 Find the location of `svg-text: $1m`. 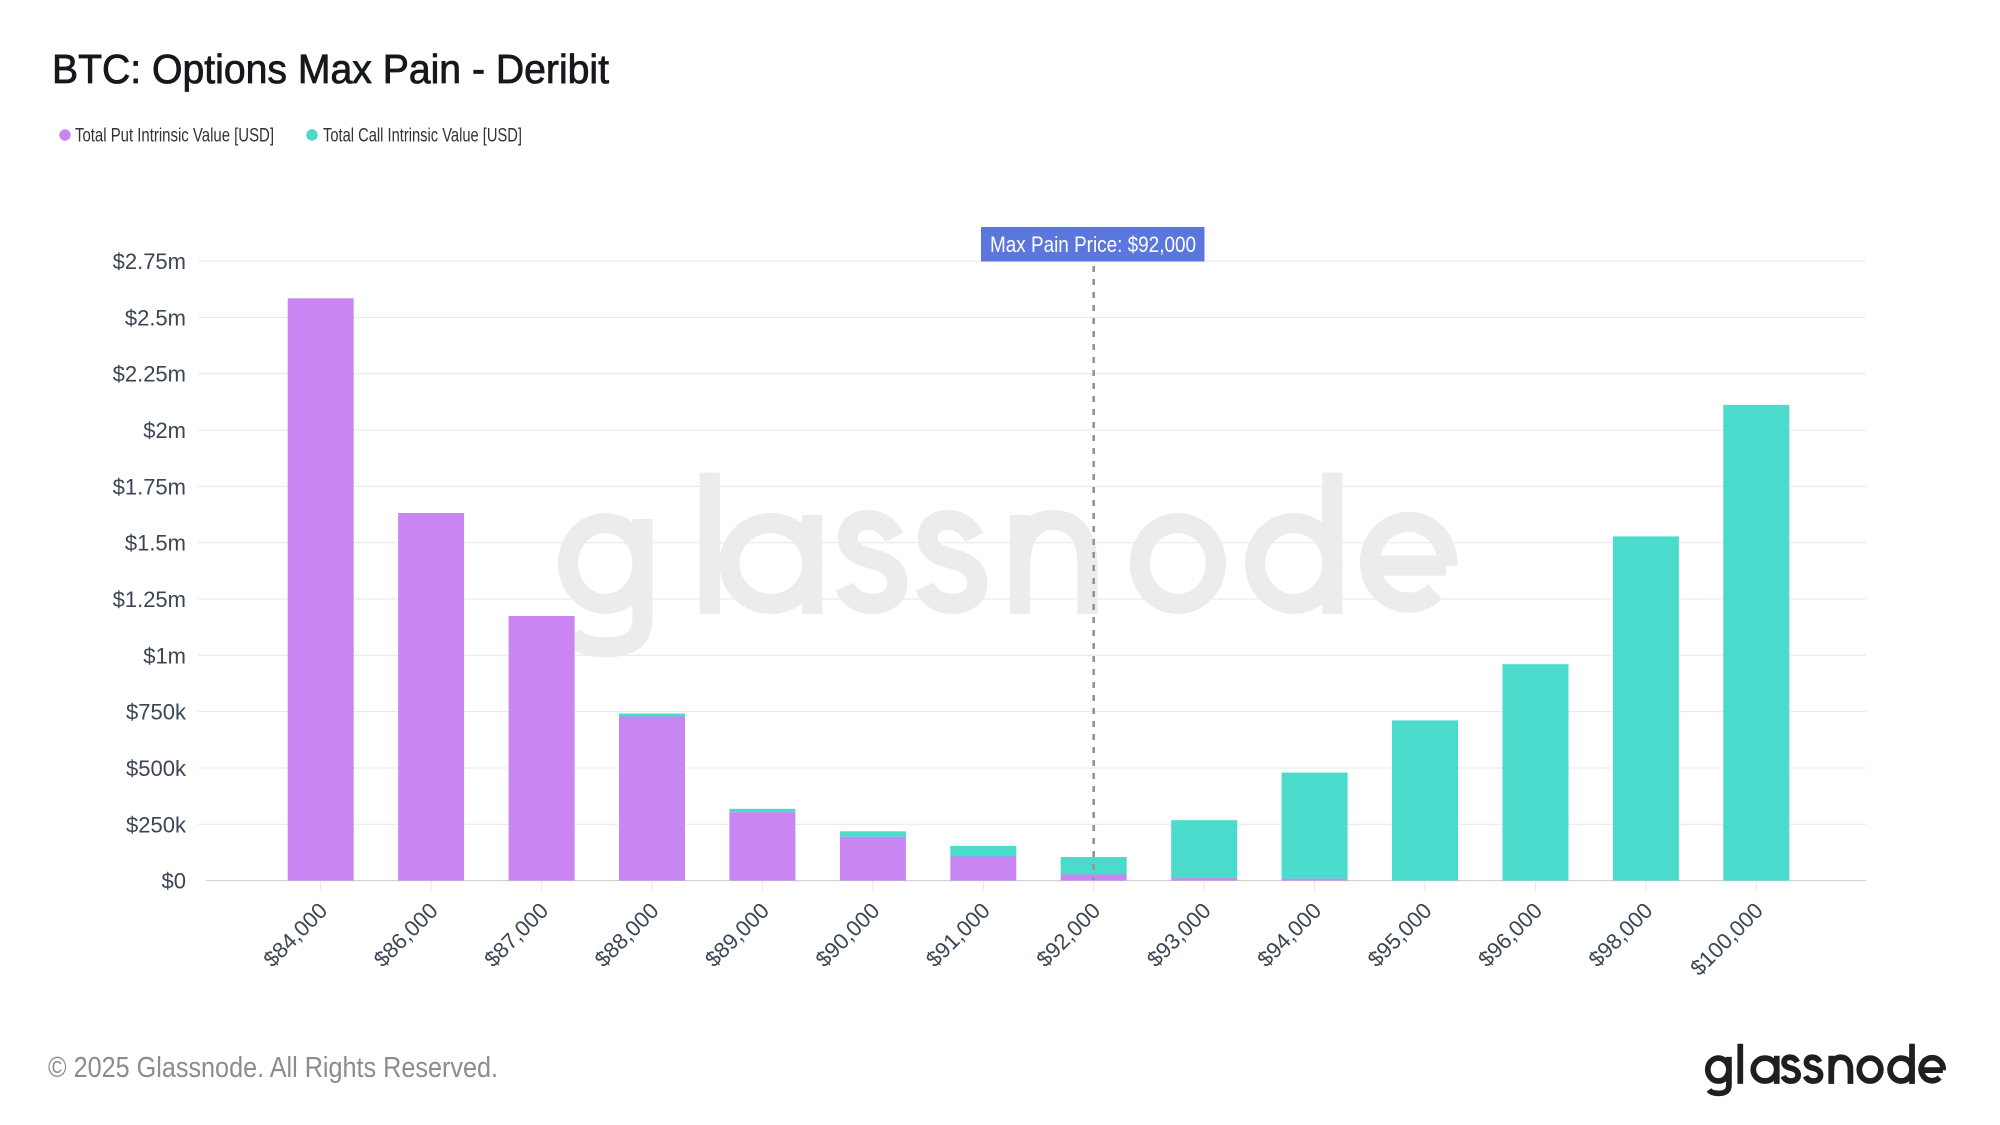

svg-text: $1m is located at coordinates (164, 655).